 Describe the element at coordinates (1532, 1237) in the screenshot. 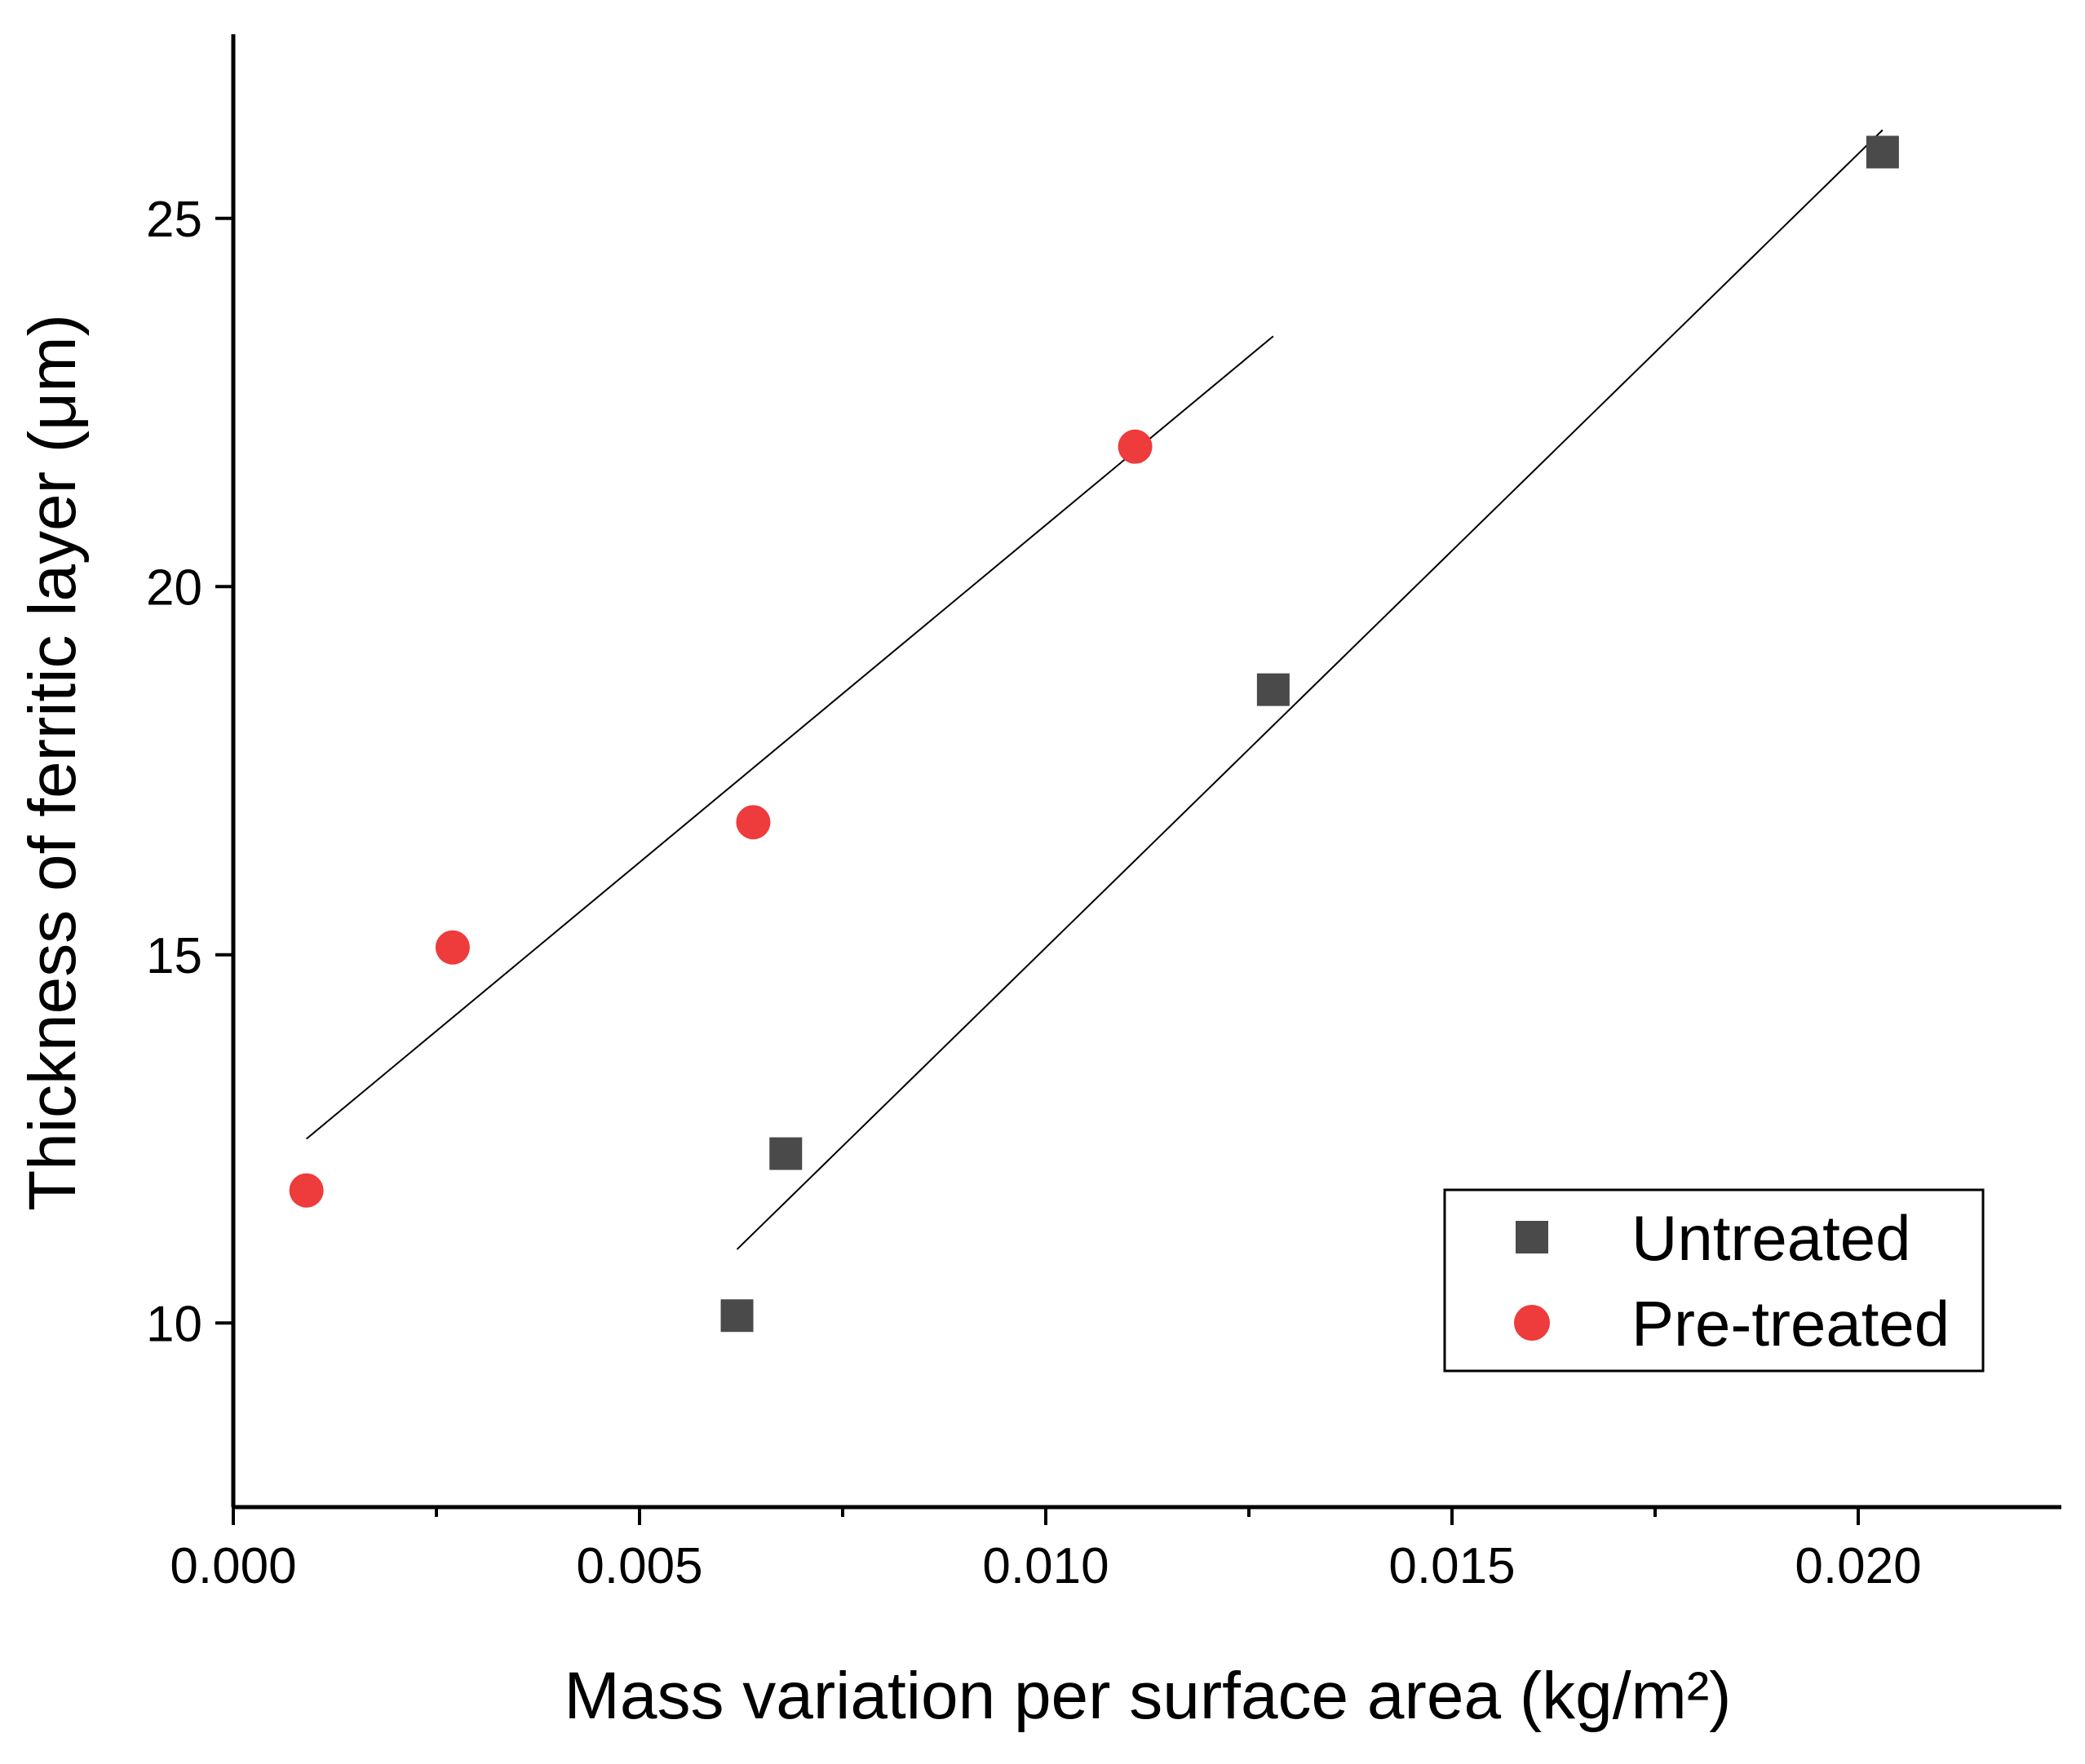

I see `legend-marker-untreated` at that location.